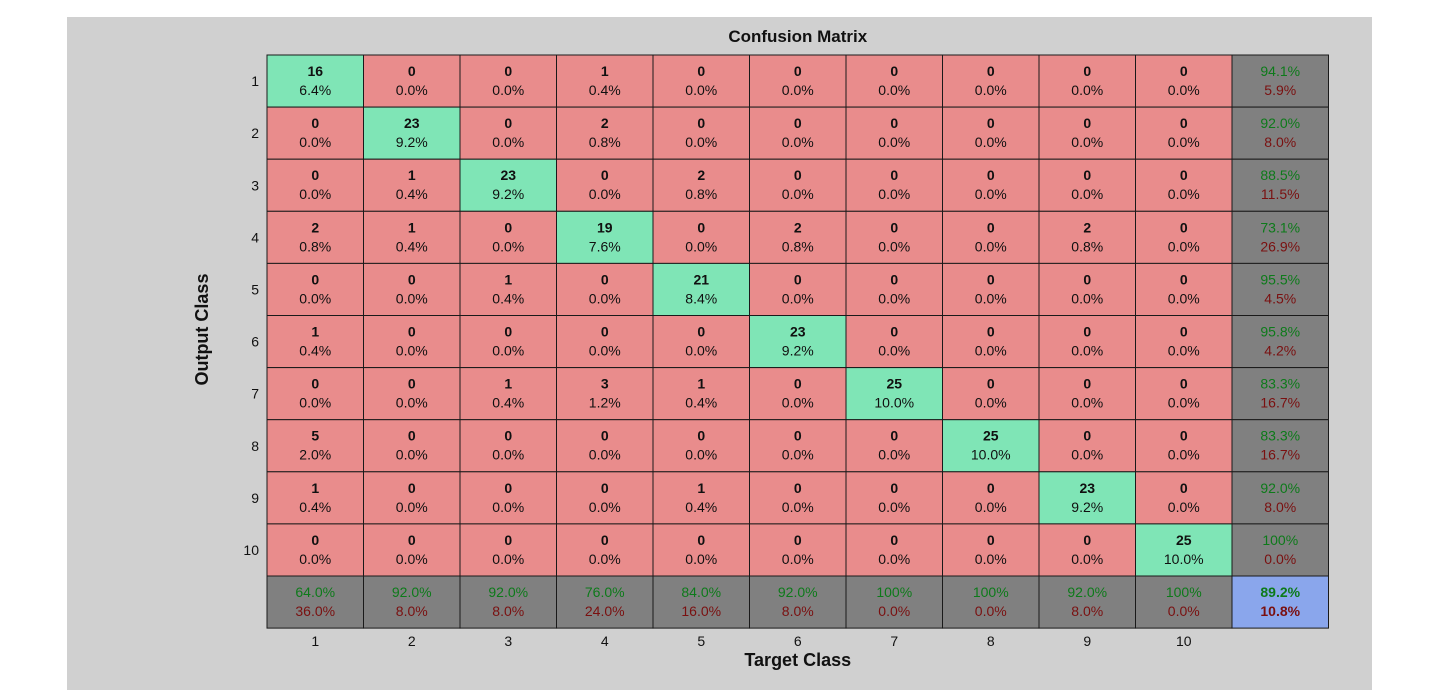  What do you see at coordinates (202, 330) in the screenshot?
I see `y-axis-label: Output Class` at bounding box center [202, 330].